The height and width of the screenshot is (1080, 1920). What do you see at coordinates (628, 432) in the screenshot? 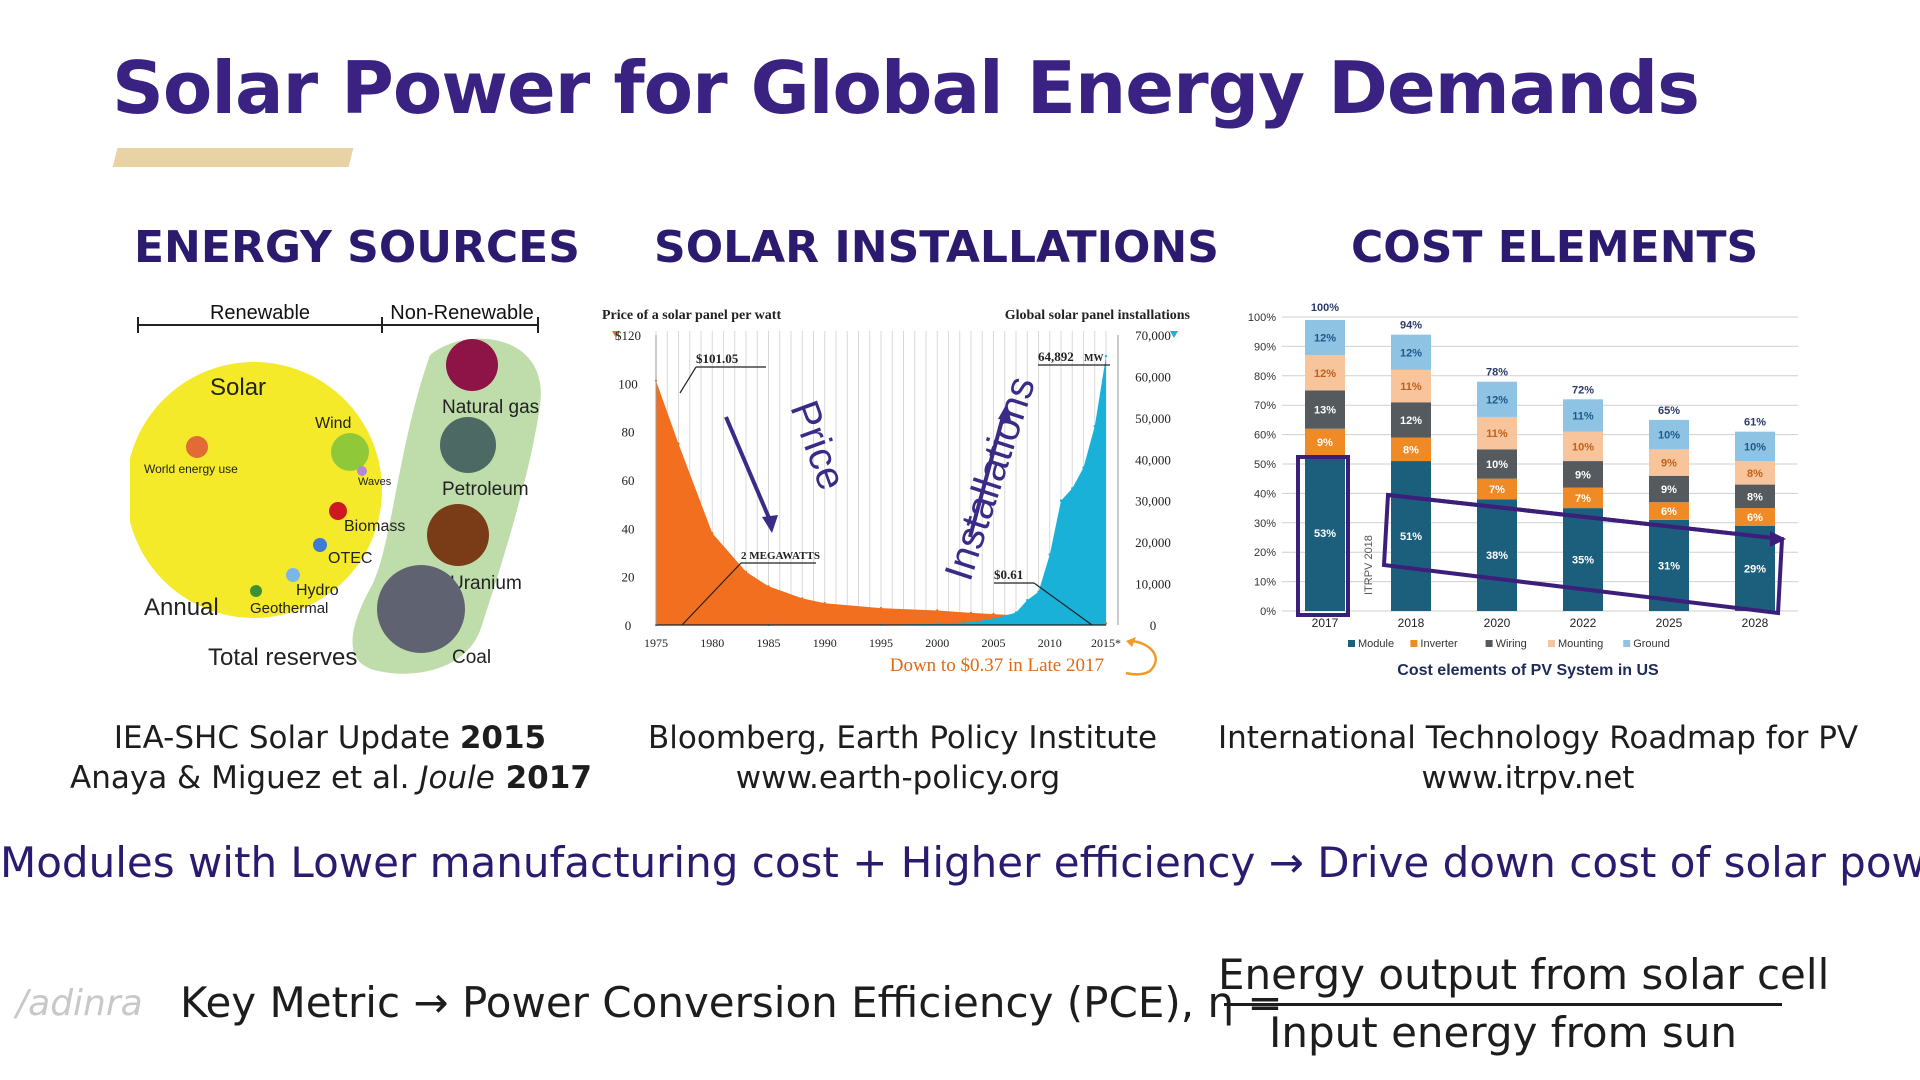
I see `left-tick-label: 80` at bounding box center [628, 432].